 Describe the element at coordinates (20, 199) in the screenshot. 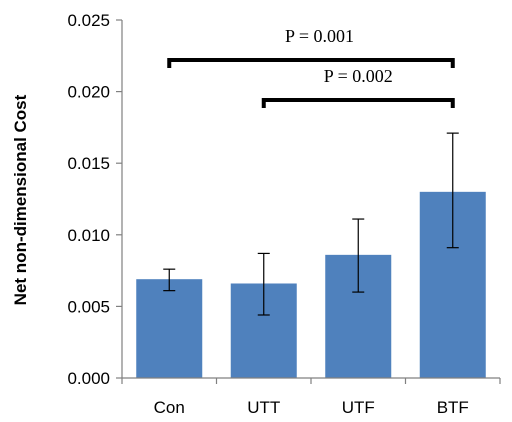

I see `y-axis-label: Net non-dimensional Cost` at that location.